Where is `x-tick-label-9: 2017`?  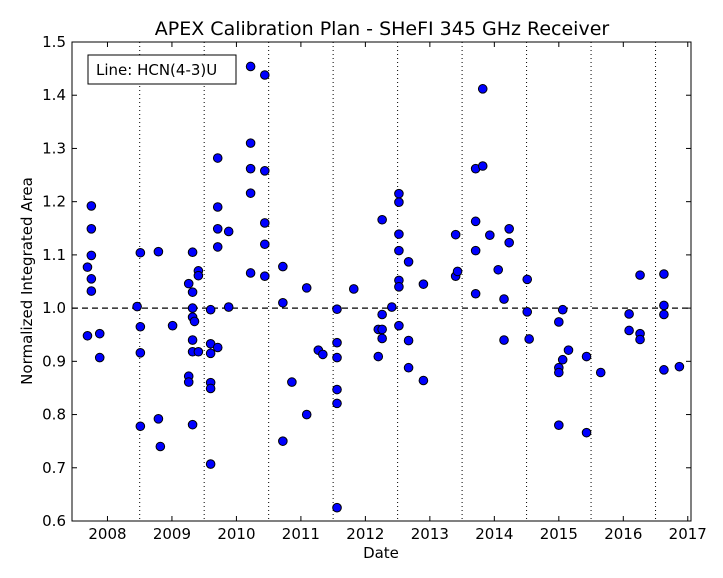
x-tick-label-9: 2017 is located at coordinates (688, 534).